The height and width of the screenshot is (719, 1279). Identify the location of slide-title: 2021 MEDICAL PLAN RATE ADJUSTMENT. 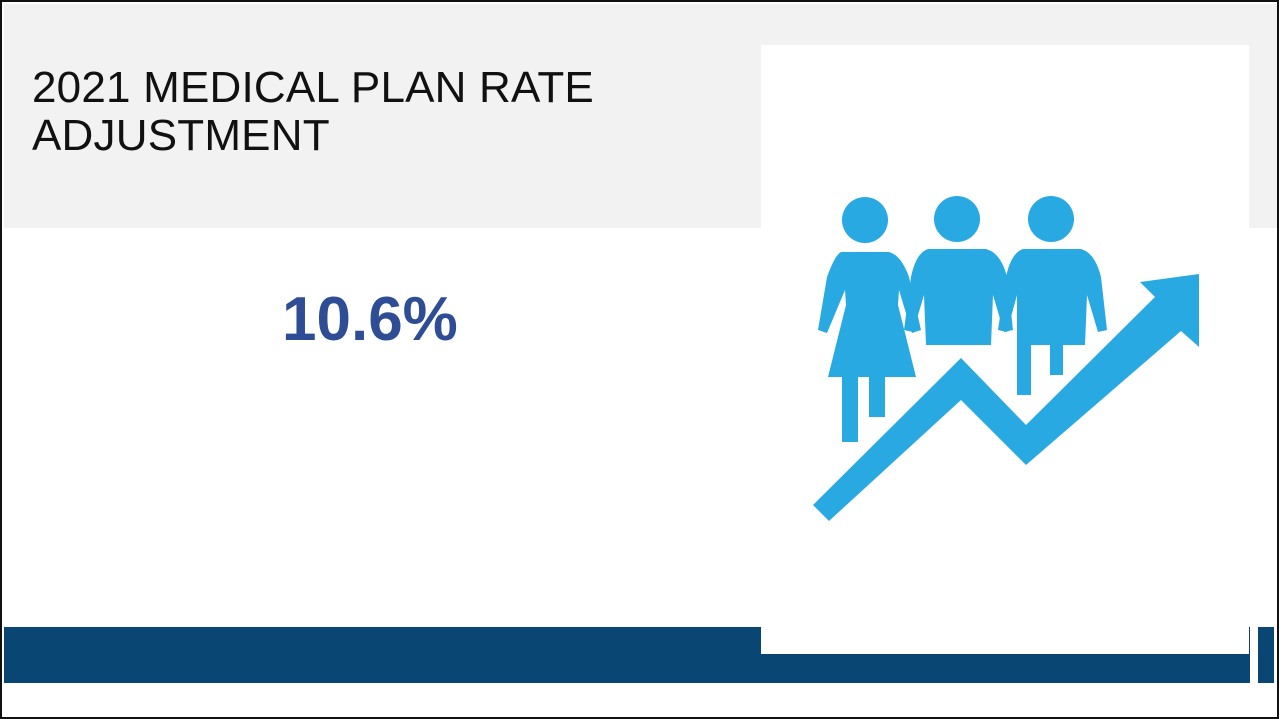
(382, 112).